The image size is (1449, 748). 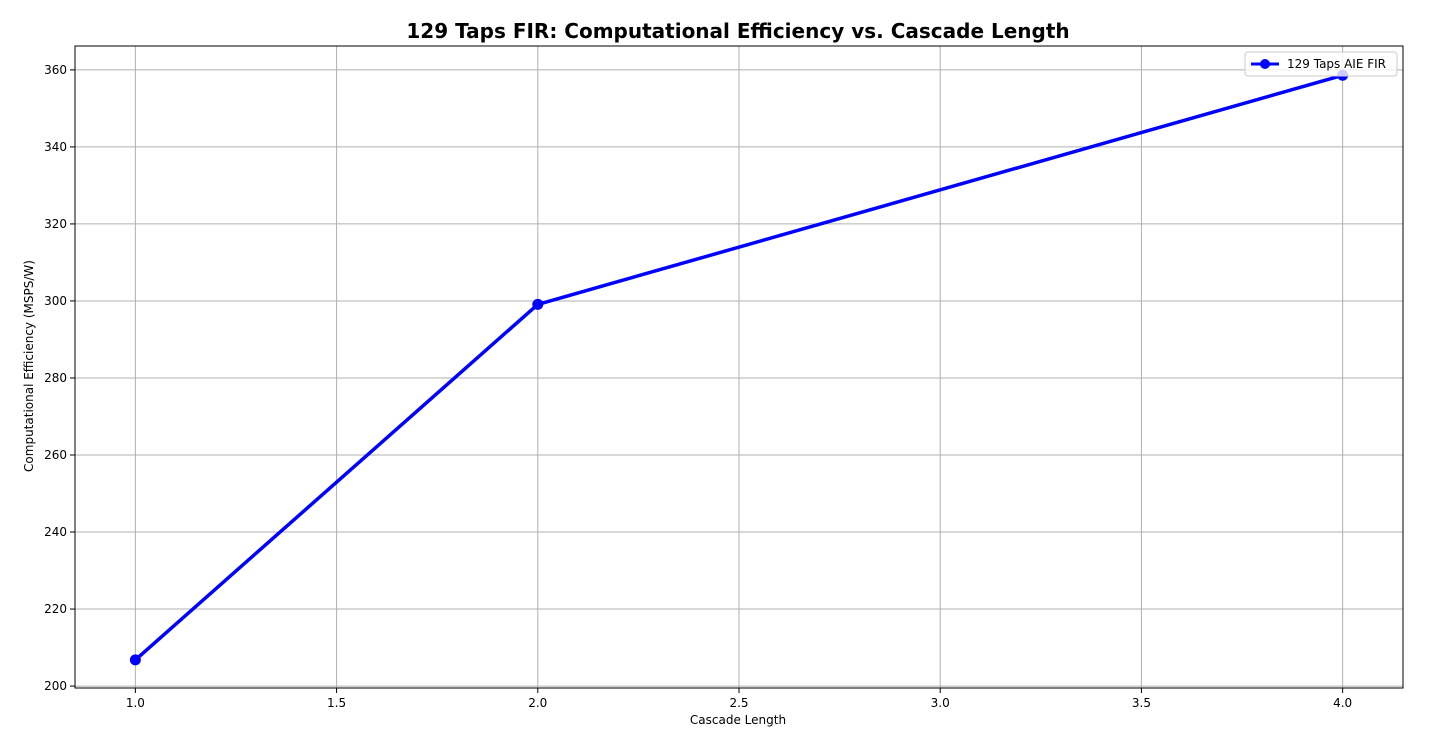 What do you see at coordinates (55, 455) in the screenshot?
I see `y-tick-label: 260` at bounding box center [55, 455].